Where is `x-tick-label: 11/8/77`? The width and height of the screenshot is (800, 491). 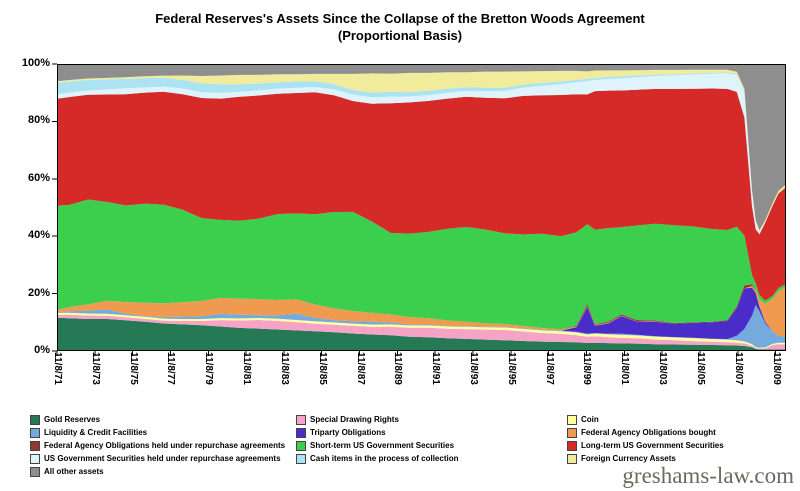
x-tick-label: 11/8/77 is located at coordinates (171, 368).